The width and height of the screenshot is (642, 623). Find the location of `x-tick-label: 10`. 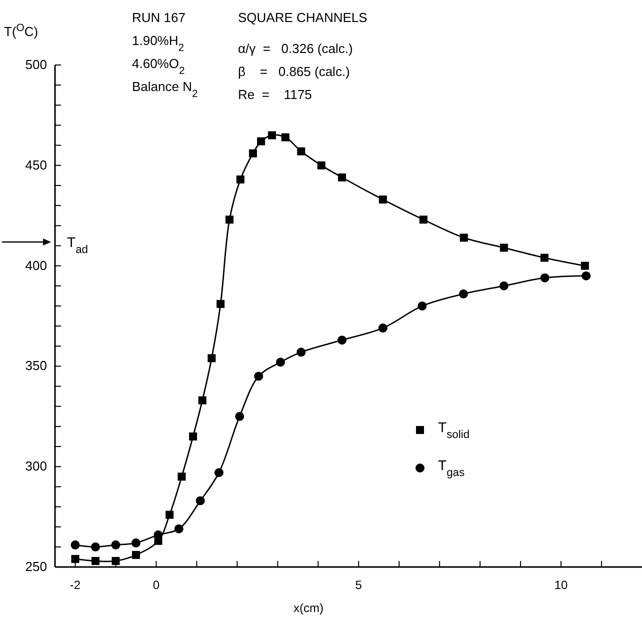

x-tick-label: 10 is located at coordinates (561, 585).